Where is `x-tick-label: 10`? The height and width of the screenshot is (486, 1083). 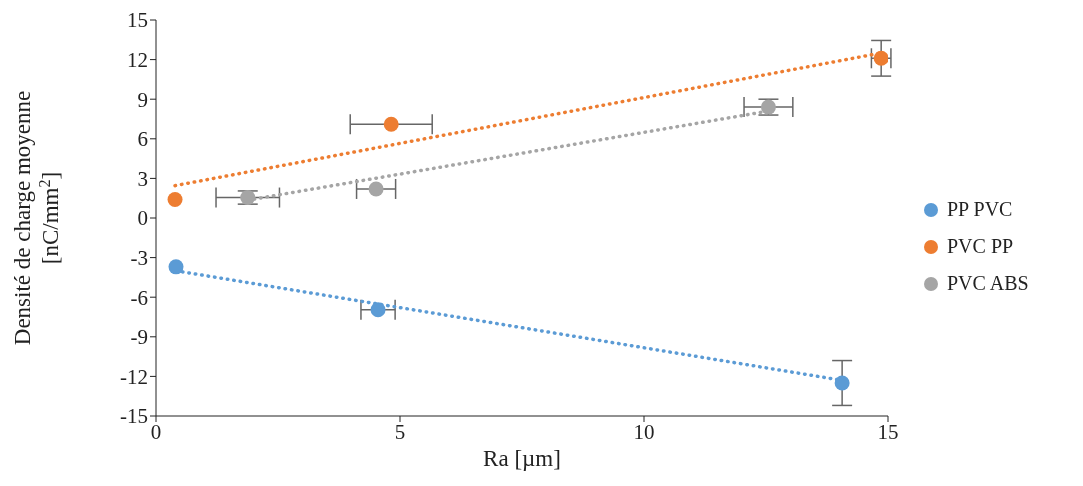 x-tick-label: 10 is located at coordinates (644, 431).